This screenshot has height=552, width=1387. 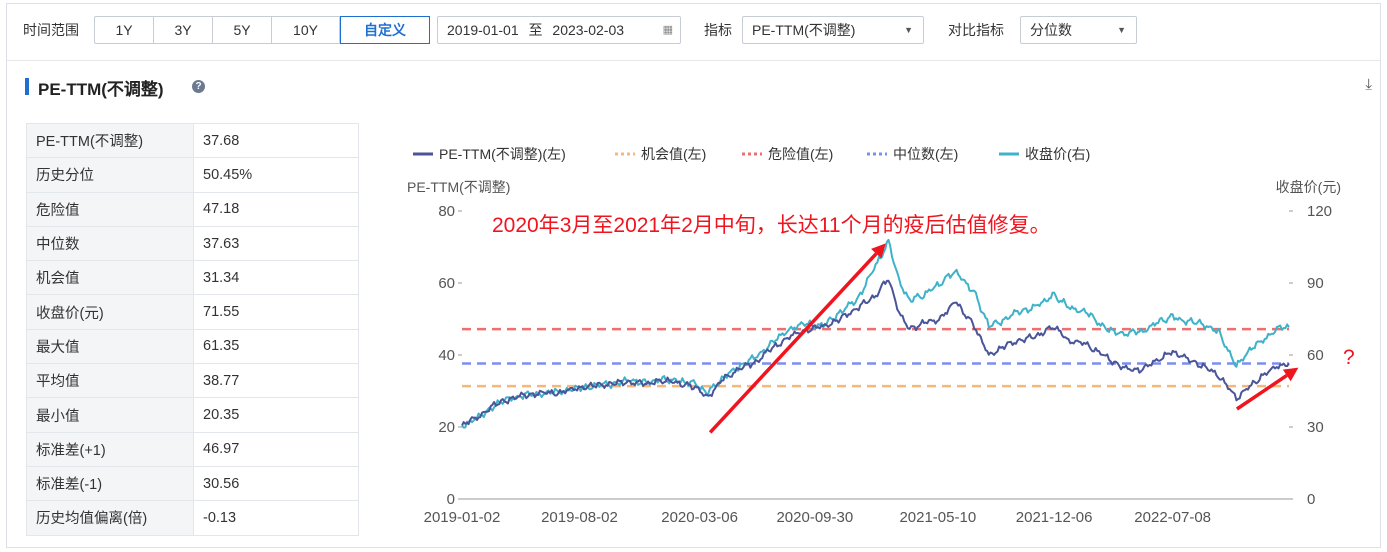 What do you see at coordinates (101, 89) in the screenshot?
I see `panel-title: PE-TTM(不调整)` at bounding box center [101, 89].